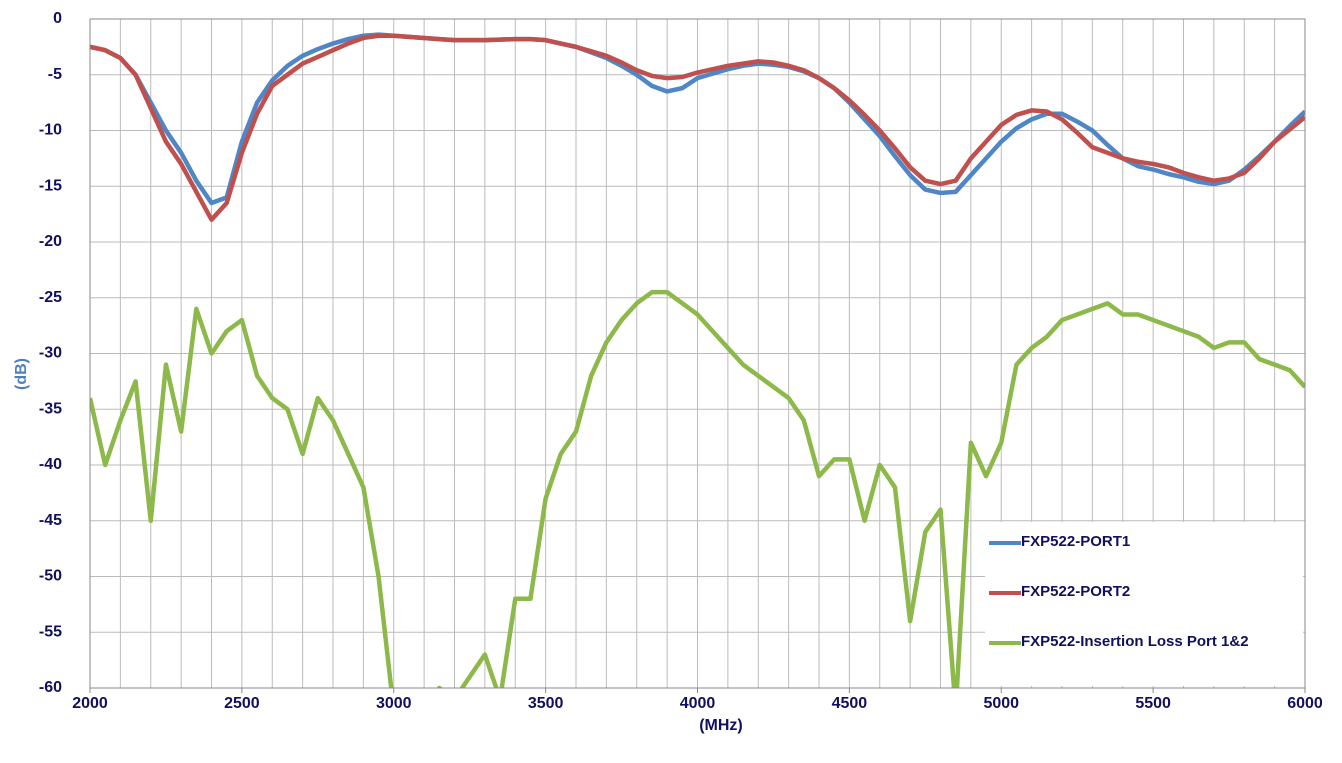 This screenshot has height=763, width=1342. I want to click on y-tick-label: 0, so click(57, 18).